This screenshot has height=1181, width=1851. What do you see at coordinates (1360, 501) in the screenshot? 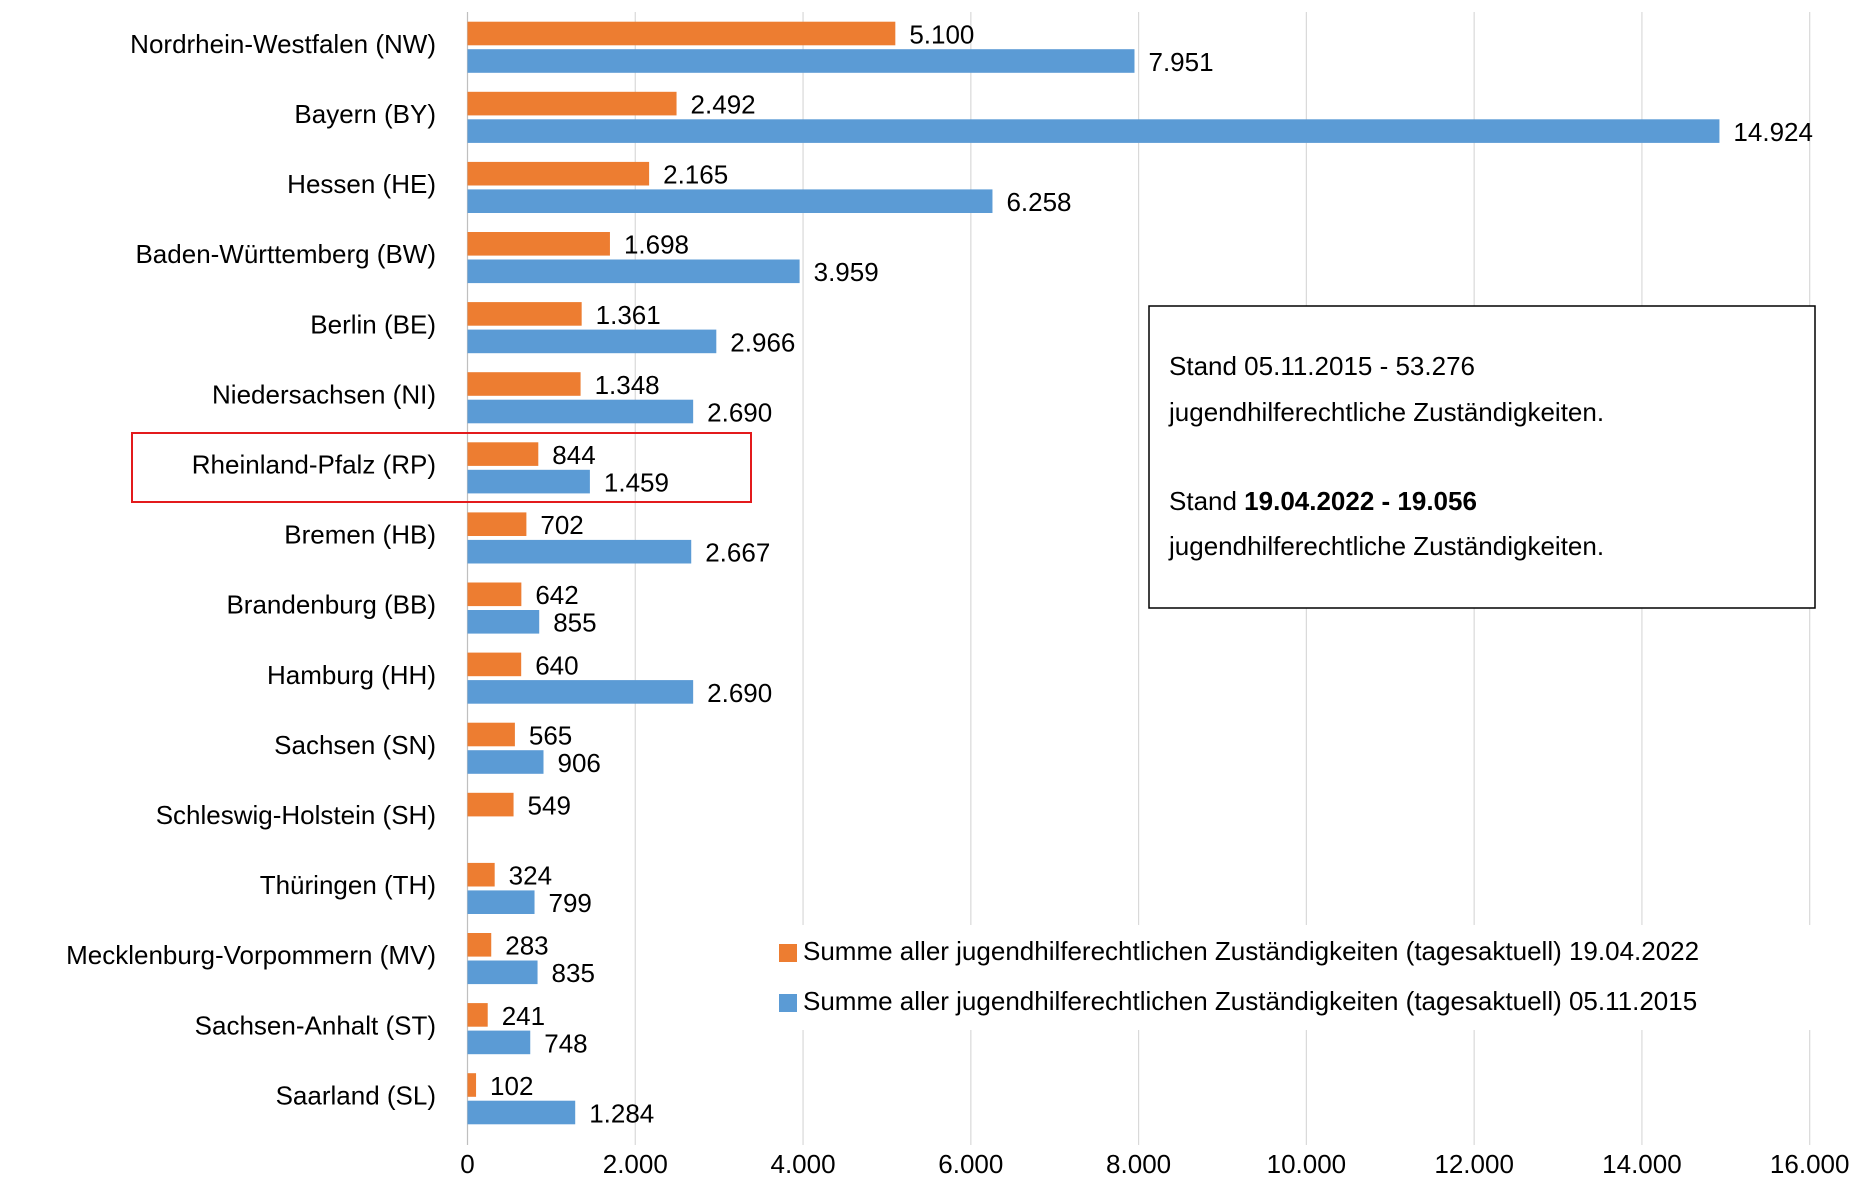
I see `annotation-segment: 19.04.2022 - 19.056` at bounding box center [1360, 501].